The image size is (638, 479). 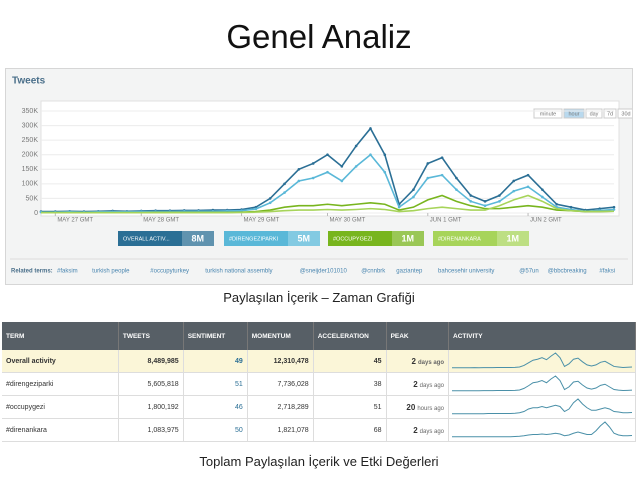 What do you see at coordinates (30, 125) in the screenshot?
I see `y-tick-label: 300K` at bounding box center [30, 125].